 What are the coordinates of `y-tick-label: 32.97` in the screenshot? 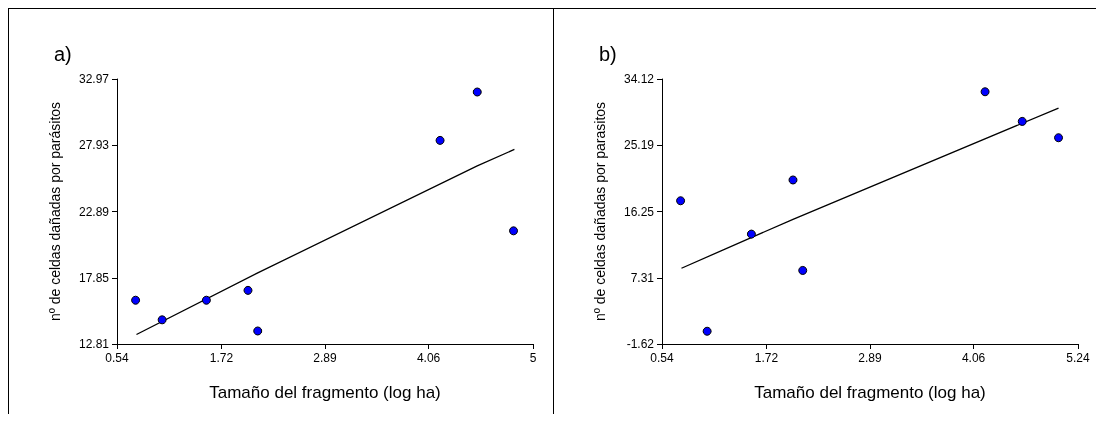 It's located at (94, 79).